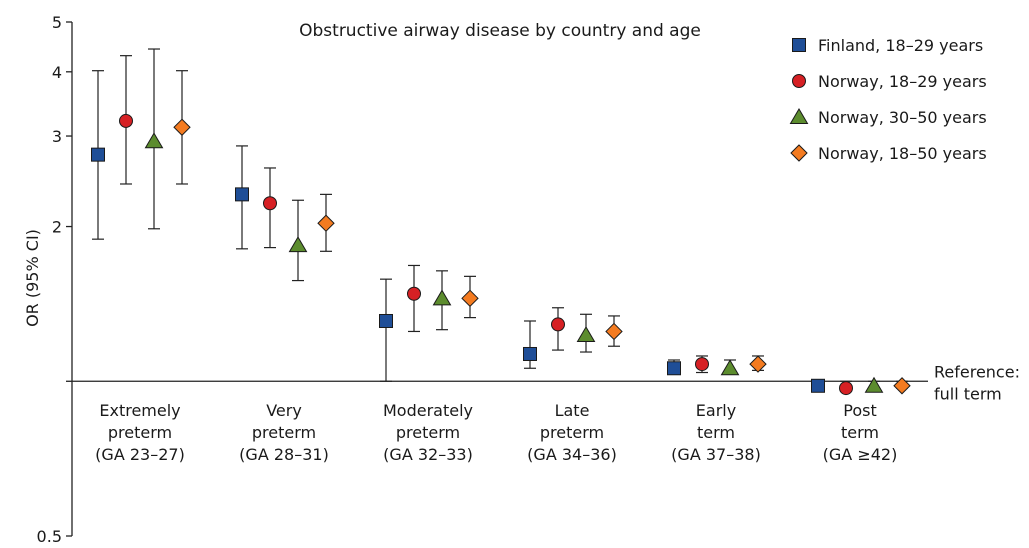  Describe the element at coordinates (900, 45) in the screenshot. I see `legend-label: Finland, 18–29 years` at that location.